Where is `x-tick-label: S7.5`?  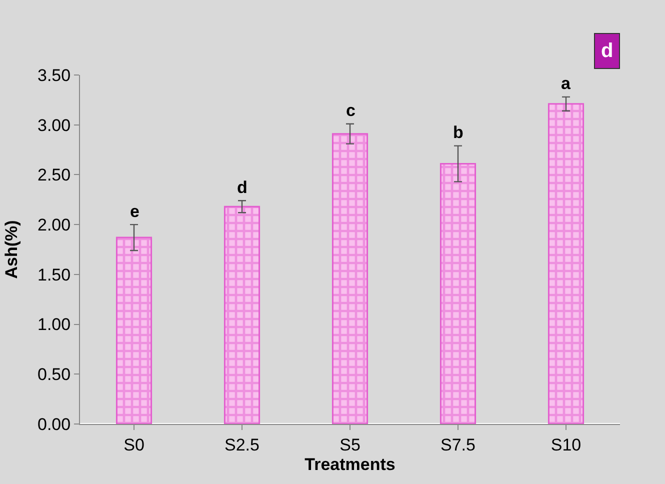 x-tick-label: S7.5 is located at coordinates (458, 444).